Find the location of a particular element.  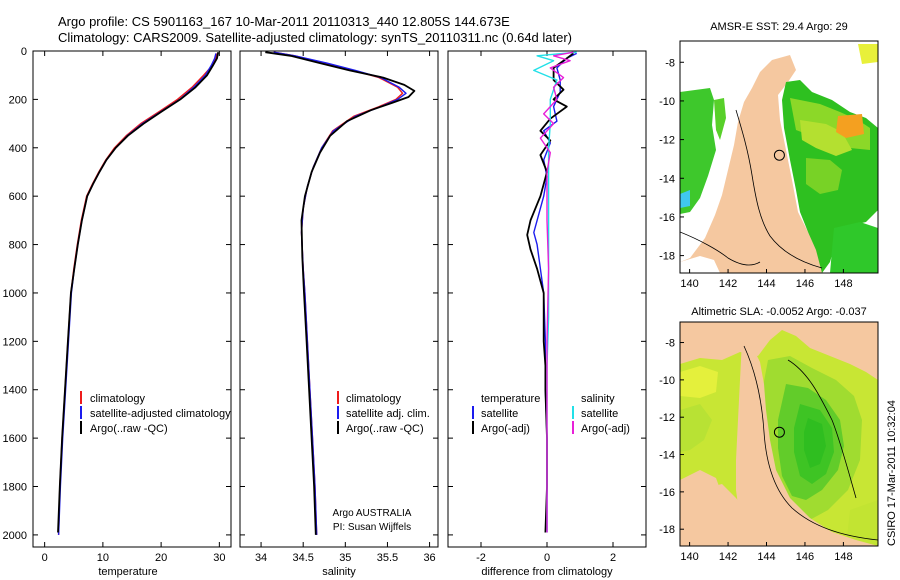

difference-lines is located at coordinates (552, 292).